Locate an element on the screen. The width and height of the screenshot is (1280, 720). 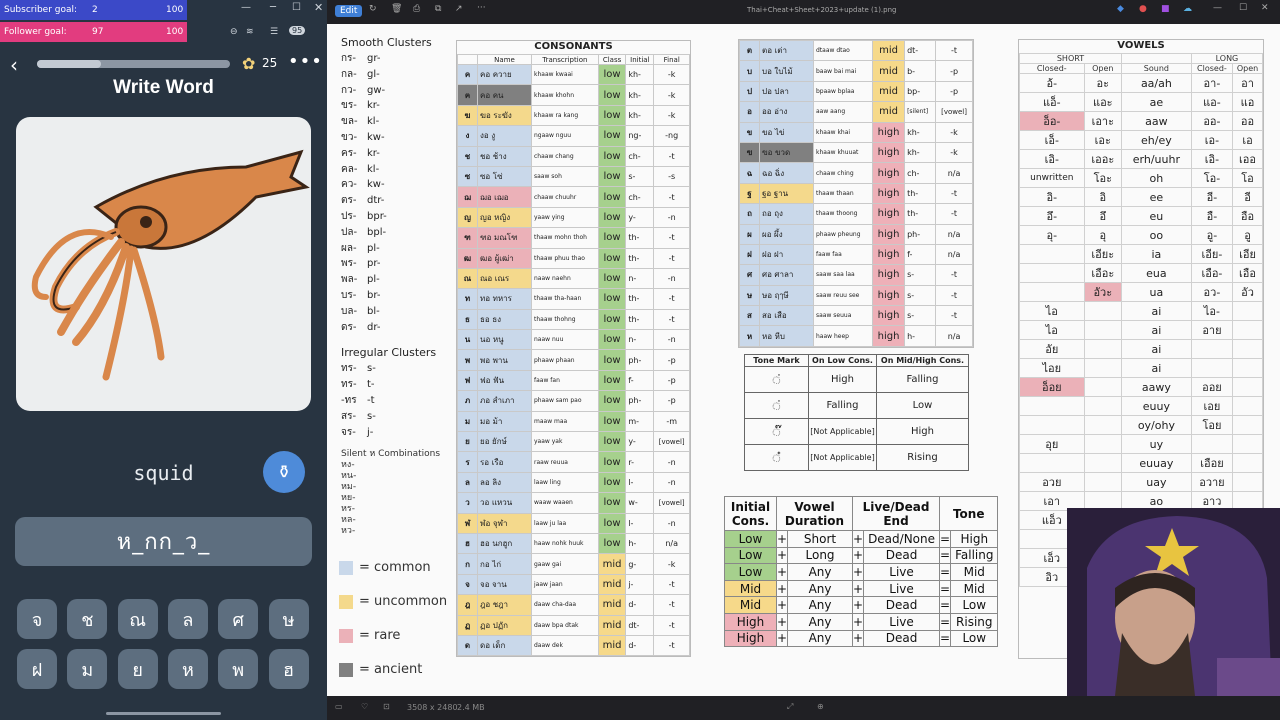
app-icon-3: ■ is located at coordinates (1165, 9).